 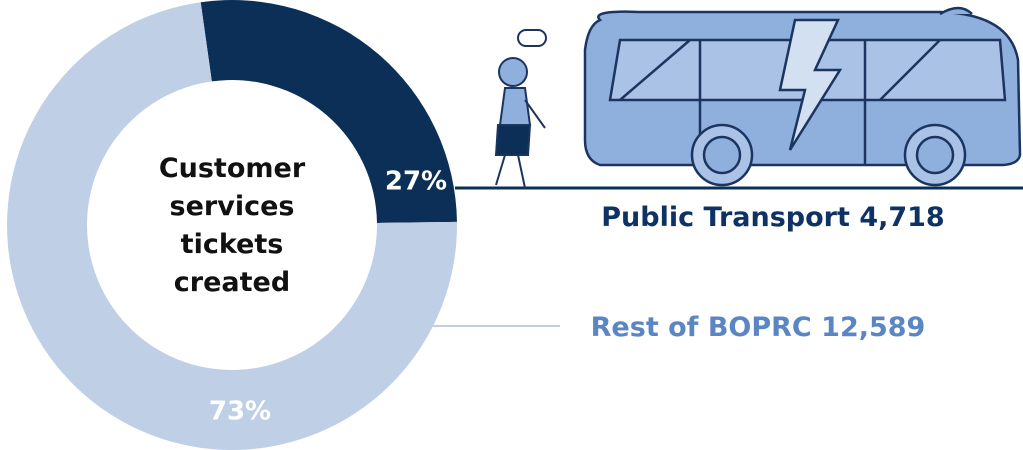 I want to click on category-label: Public Transport 4,718, so click(x=772, y=217).